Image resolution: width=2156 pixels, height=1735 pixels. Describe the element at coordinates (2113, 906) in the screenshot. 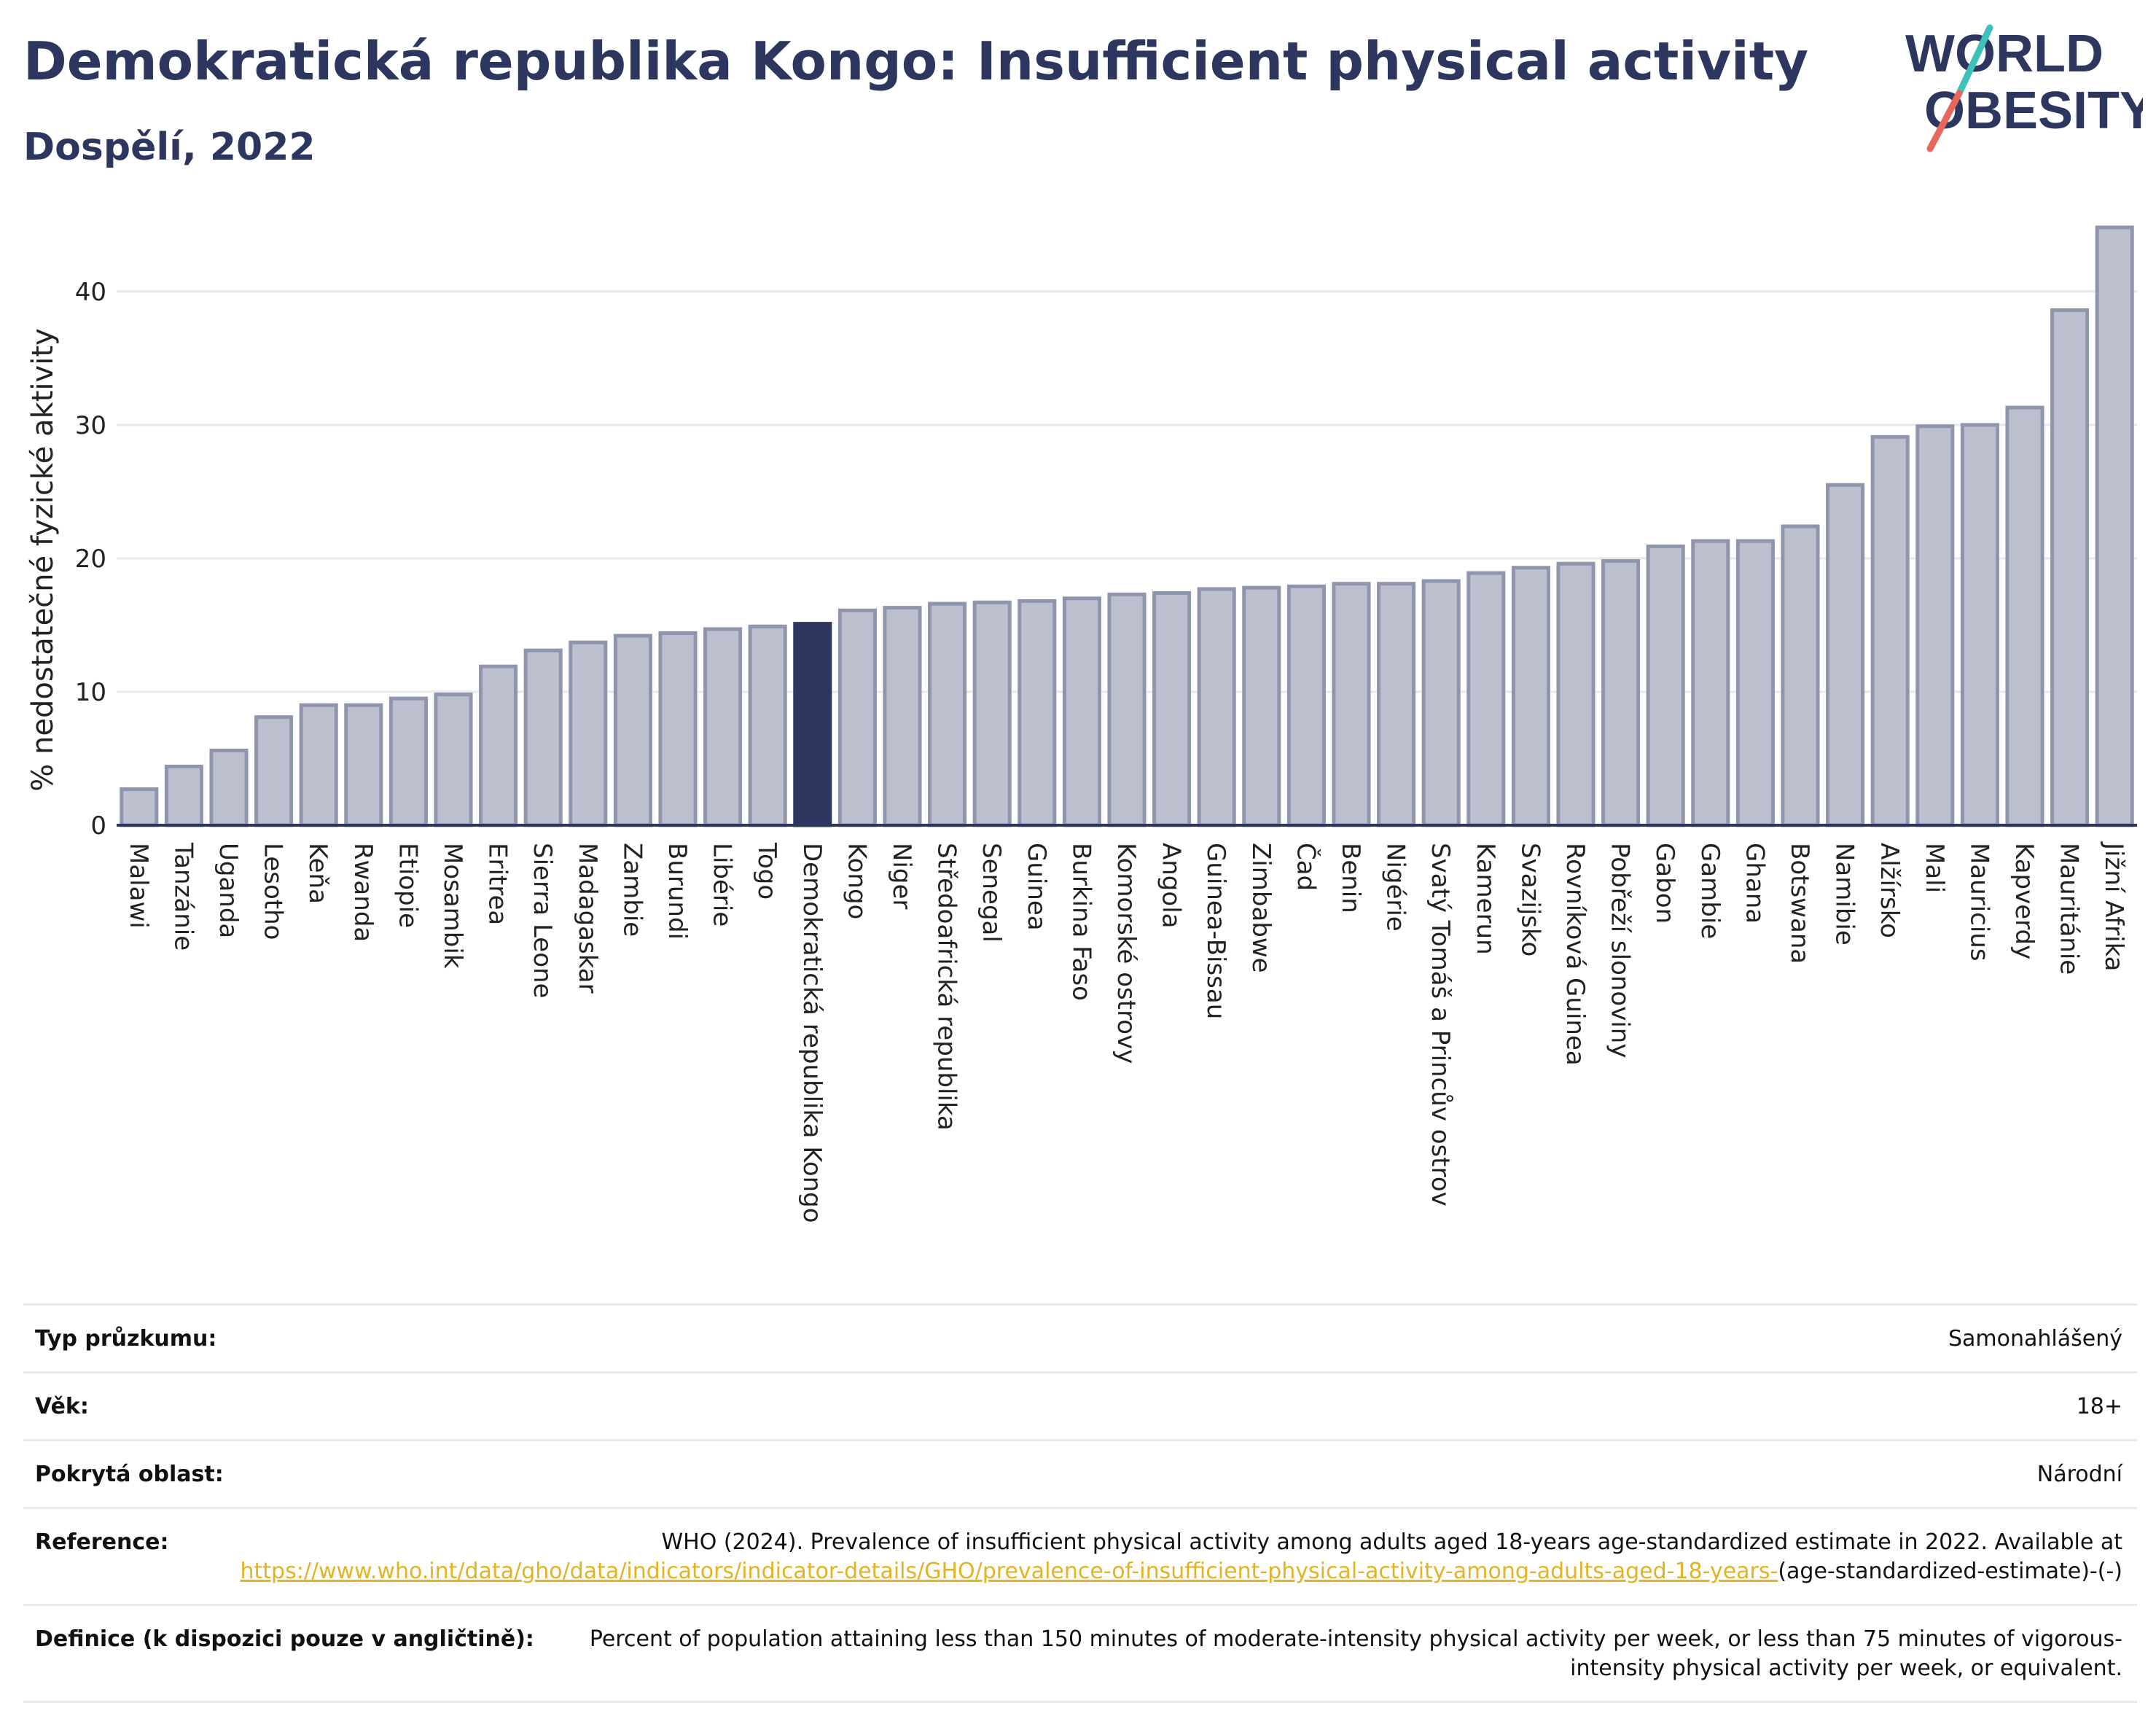

I see `x-tick-label: Jižní Afrika` at that location.